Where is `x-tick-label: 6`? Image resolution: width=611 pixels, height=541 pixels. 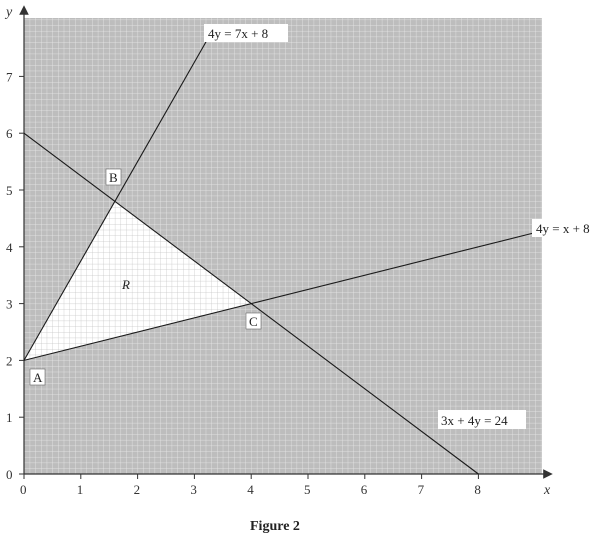
x-tick-label: 6 is located at coordinates (364, 489).